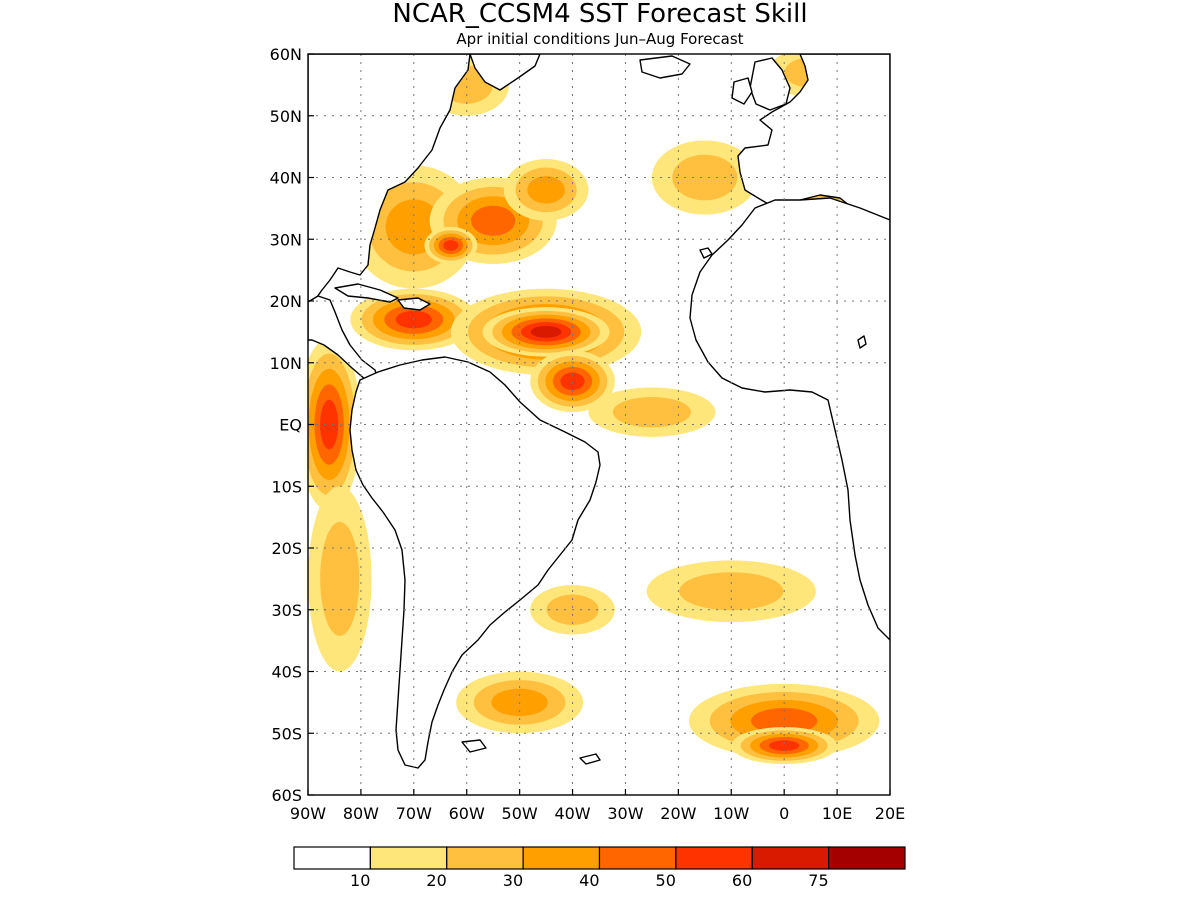 This screenshot has height=900, width=1200. What do you see at coordinates (505, 72) in the screenshot?
I see `greenland-land` at bounding box center [505, 72].